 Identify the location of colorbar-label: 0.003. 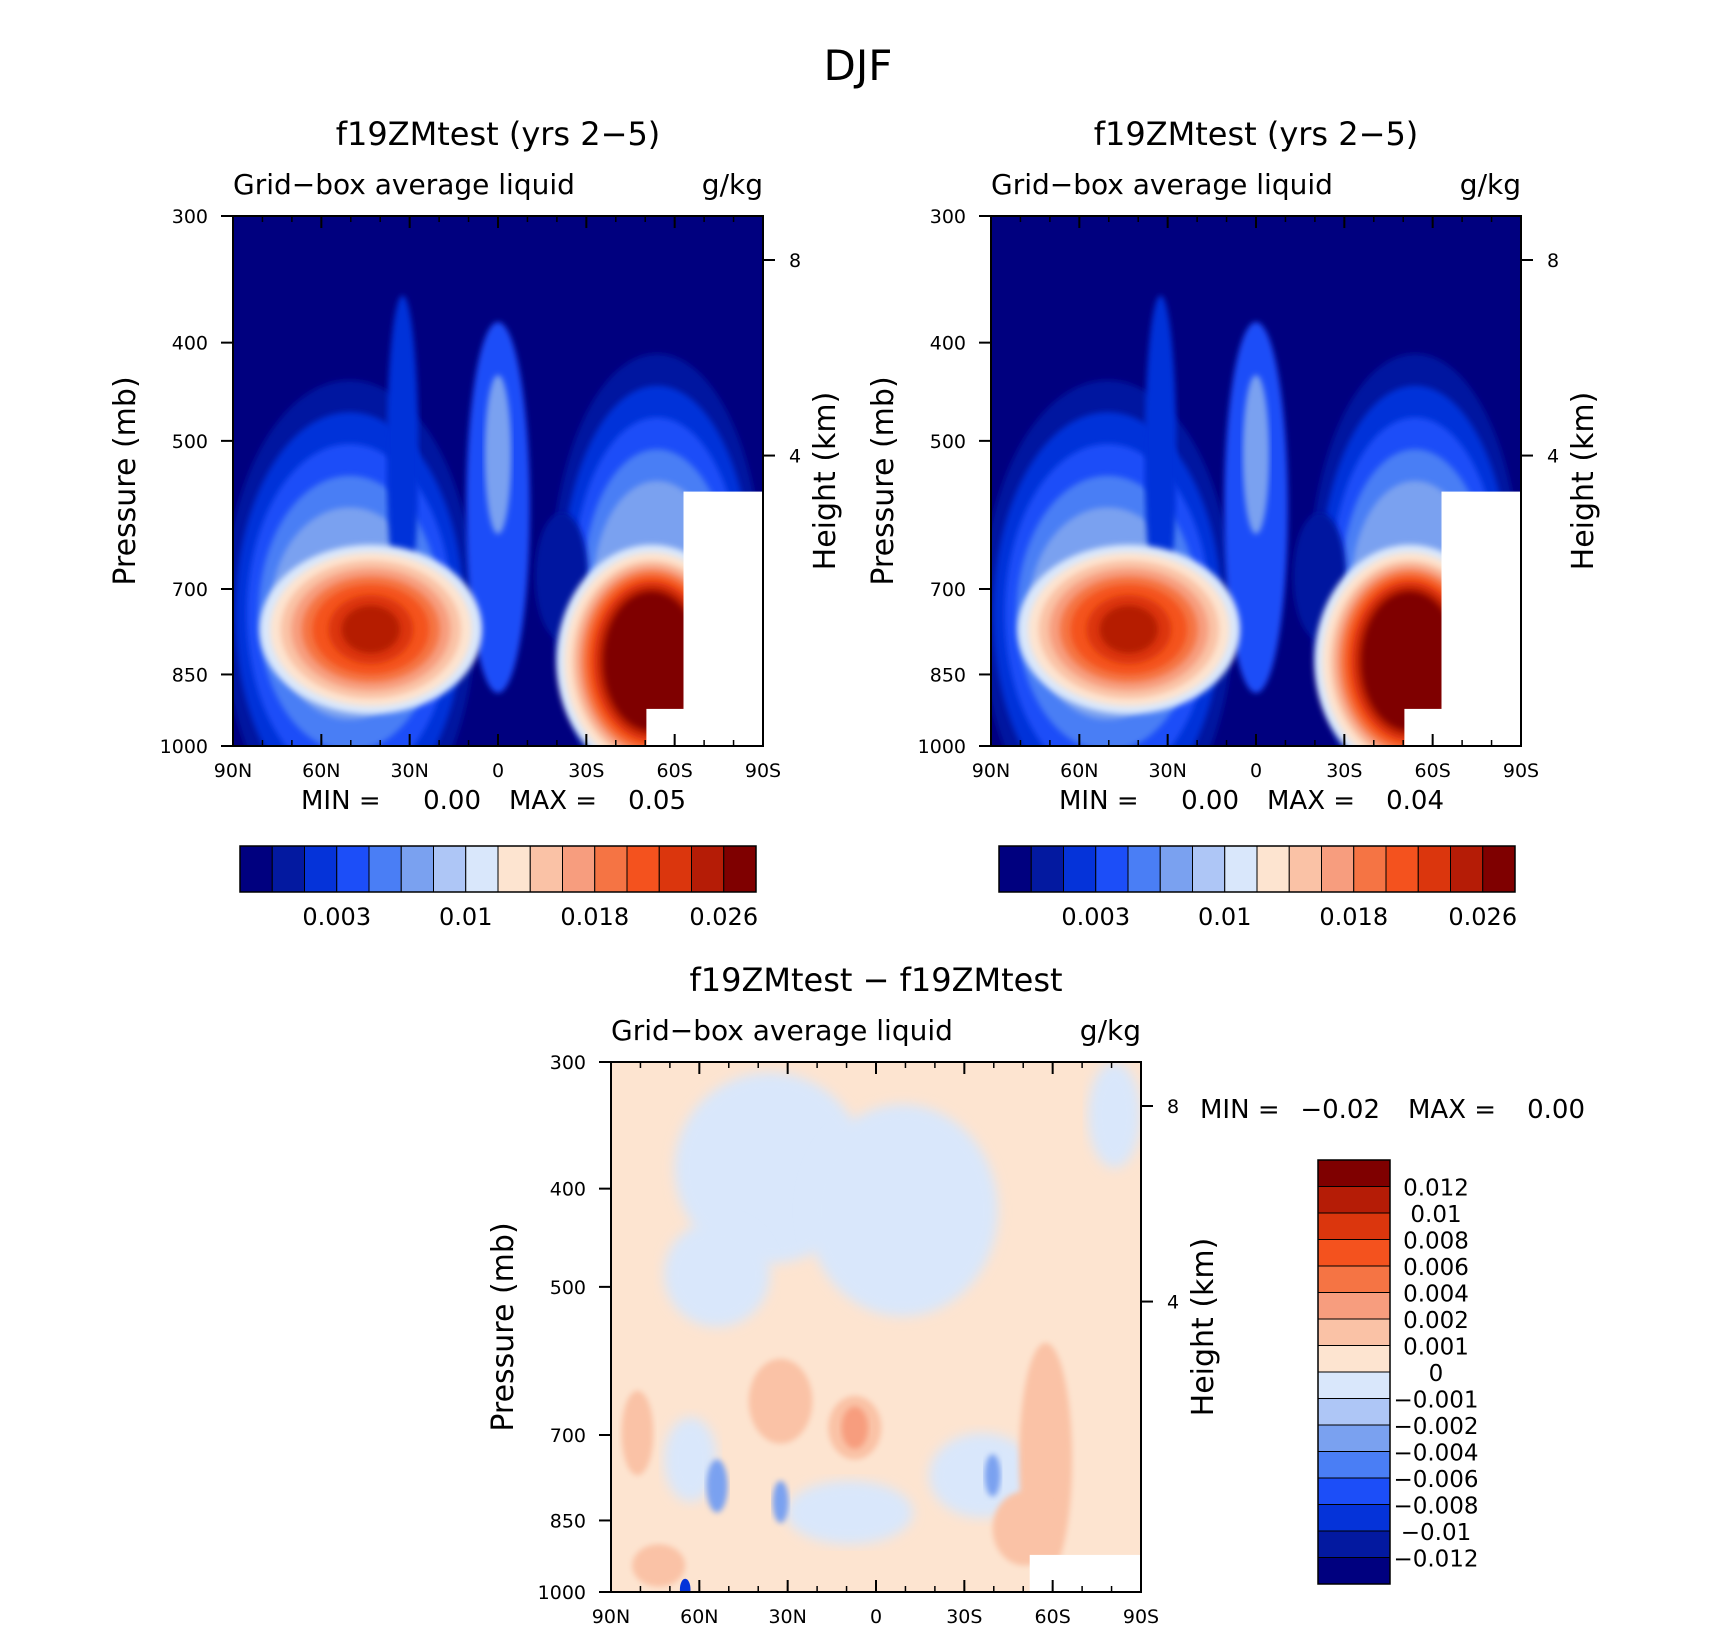
(336, 917).